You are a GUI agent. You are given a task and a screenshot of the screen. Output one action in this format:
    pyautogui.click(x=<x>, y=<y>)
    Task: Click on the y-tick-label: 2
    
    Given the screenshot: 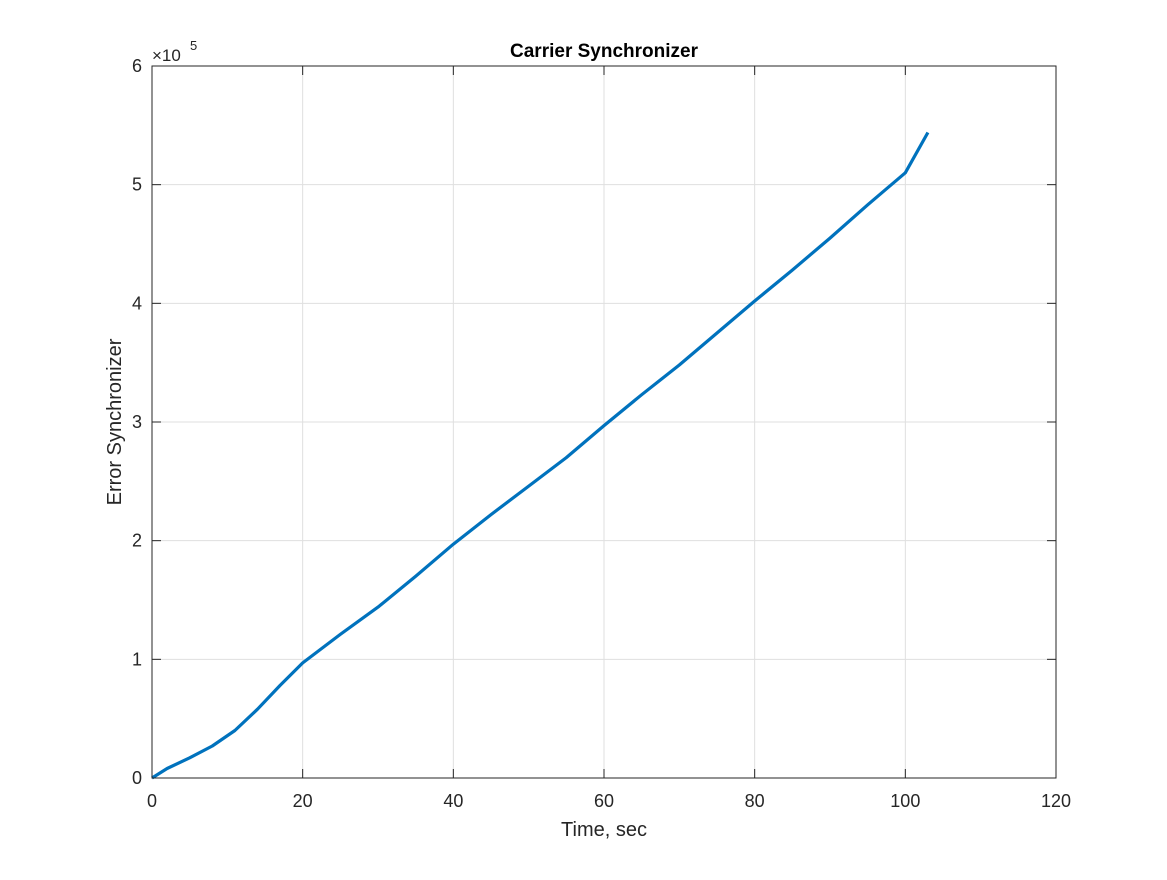 What is the action you would take?
    pyautogui.click(x=137, y=541)
    